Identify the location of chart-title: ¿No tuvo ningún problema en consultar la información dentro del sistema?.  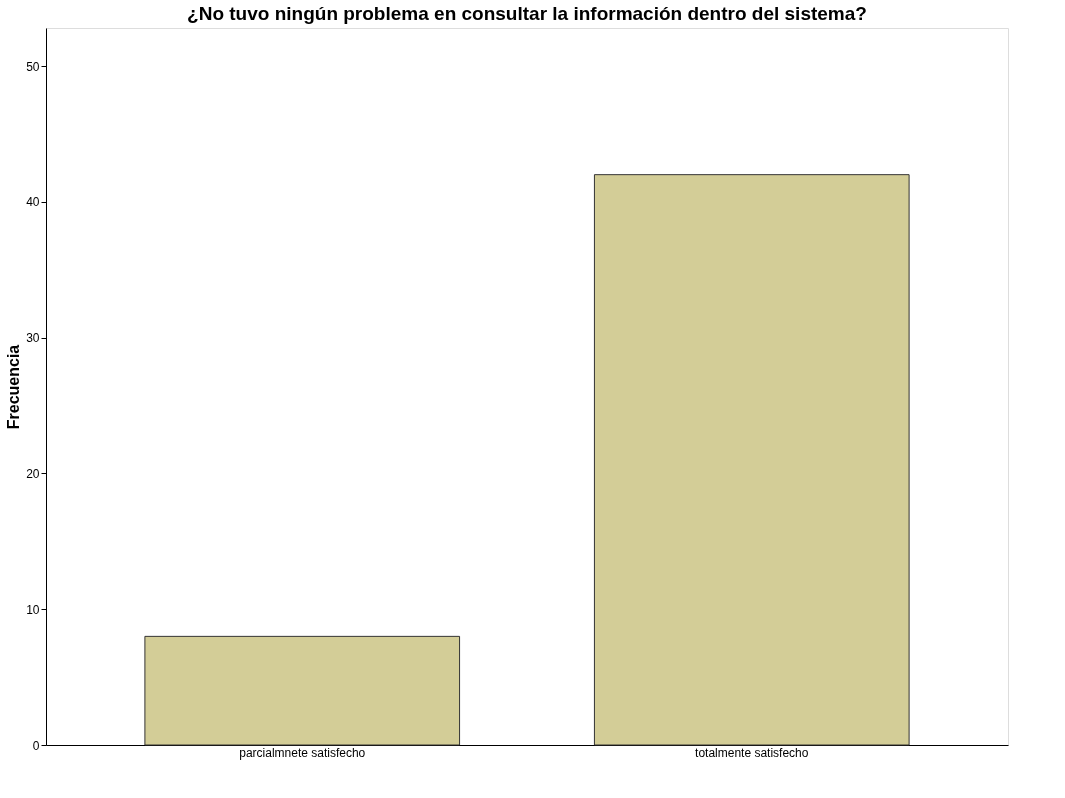
(527, 13).